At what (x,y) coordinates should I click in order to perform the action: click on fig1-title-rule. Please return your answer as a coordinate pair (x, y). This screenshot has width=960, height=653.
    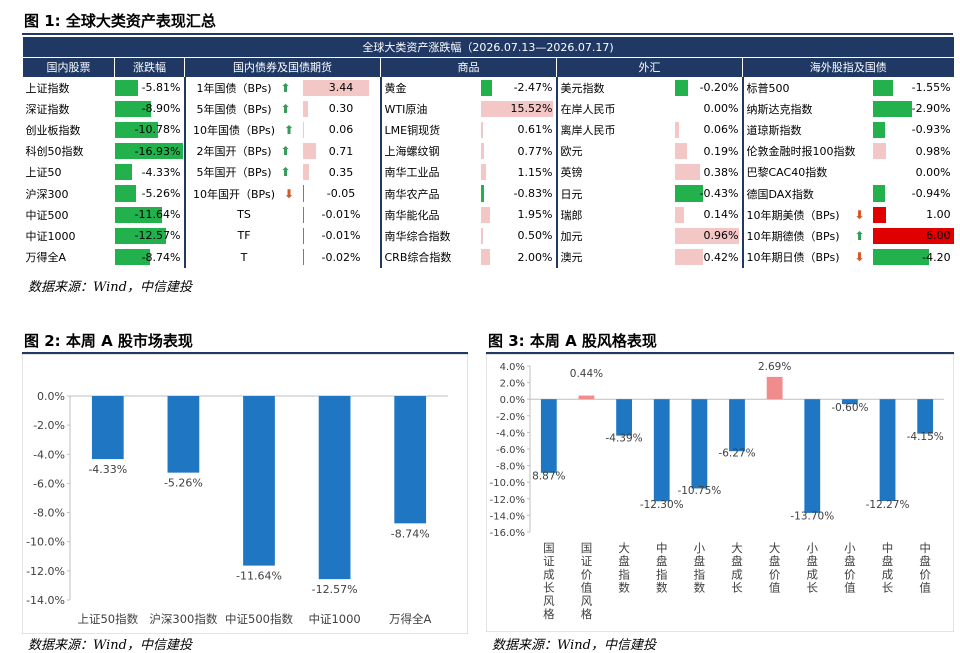
    Looking at the image, I should click on (487, 34).